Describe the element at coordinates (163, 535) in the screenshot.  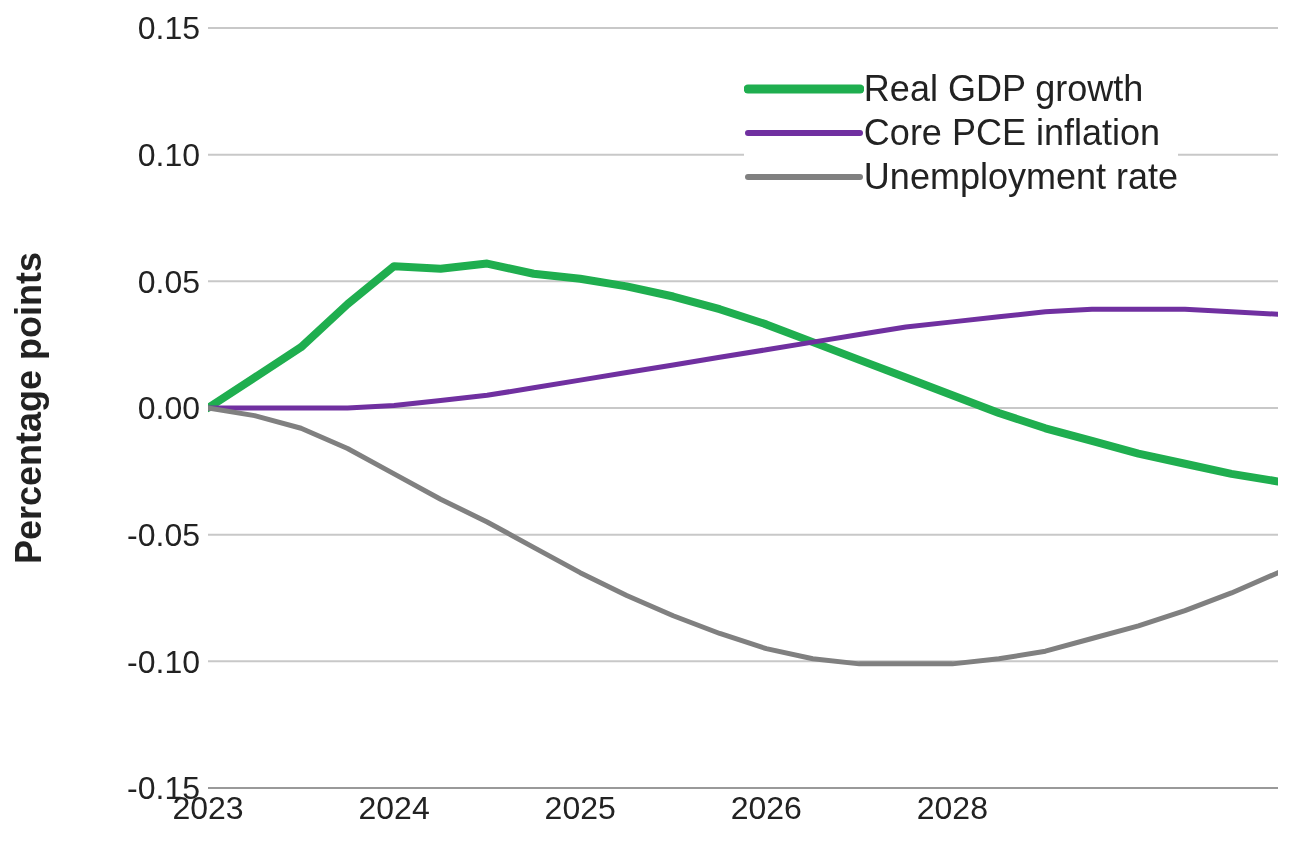
I see `y-tick-label: -0.05` at that location.